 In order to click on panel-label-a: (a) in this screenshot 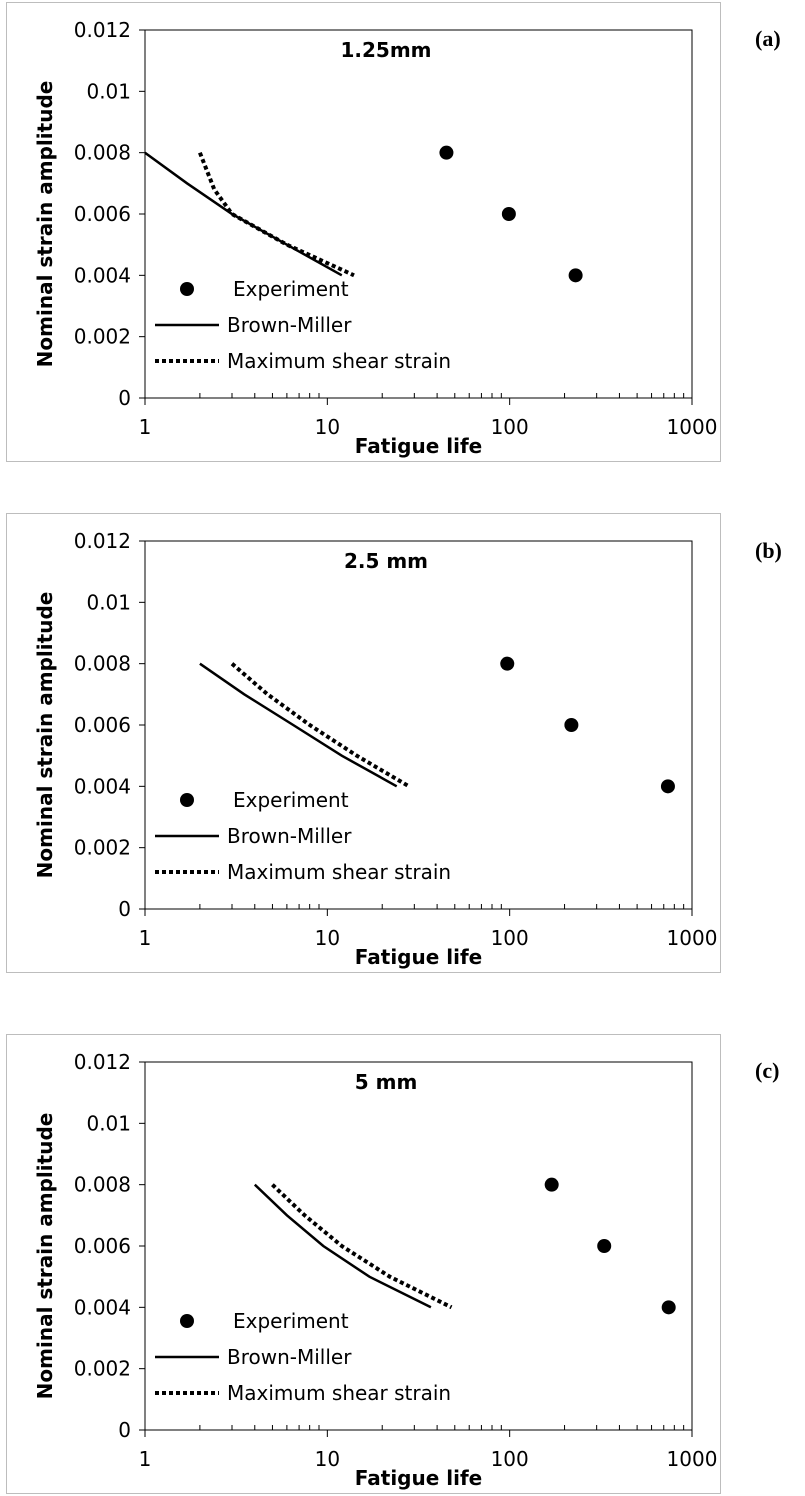, I will do `click(768, 38)`.